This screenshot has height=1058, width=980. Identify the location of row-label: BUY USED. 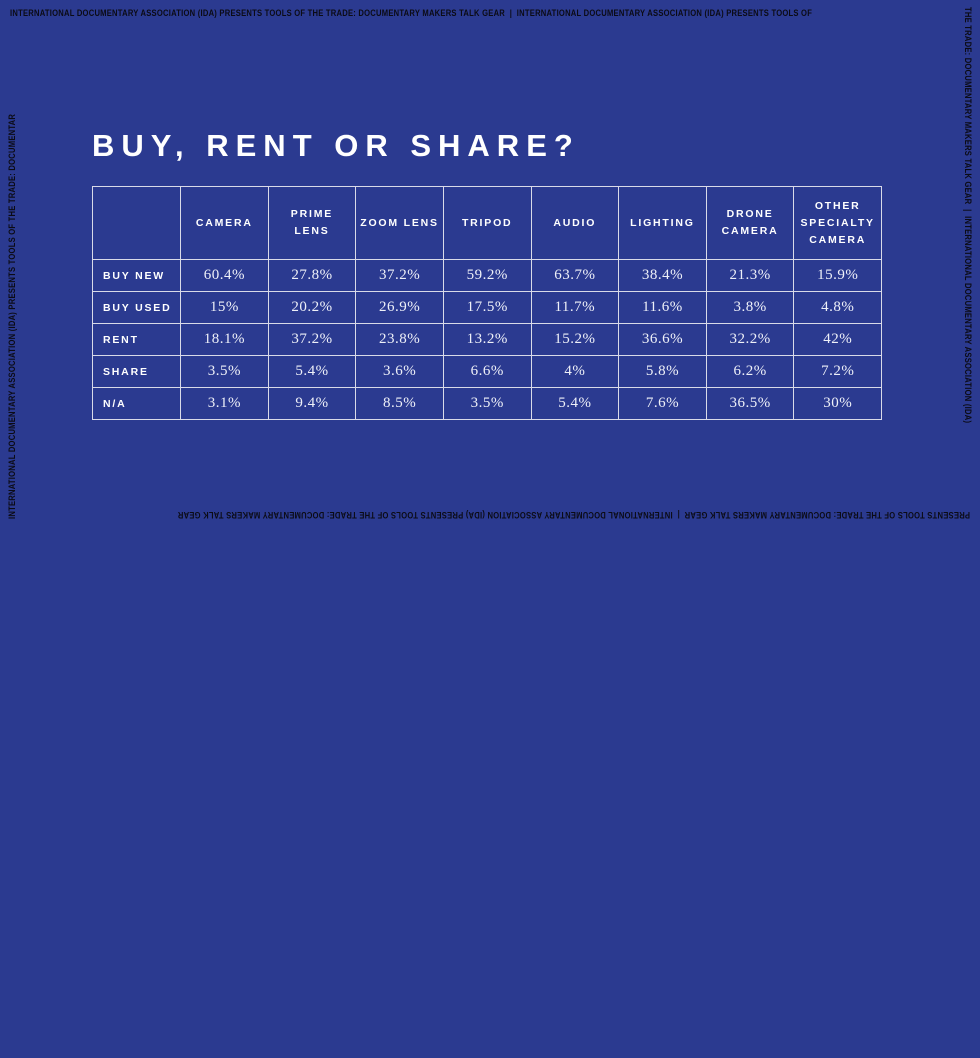
(136, 307).